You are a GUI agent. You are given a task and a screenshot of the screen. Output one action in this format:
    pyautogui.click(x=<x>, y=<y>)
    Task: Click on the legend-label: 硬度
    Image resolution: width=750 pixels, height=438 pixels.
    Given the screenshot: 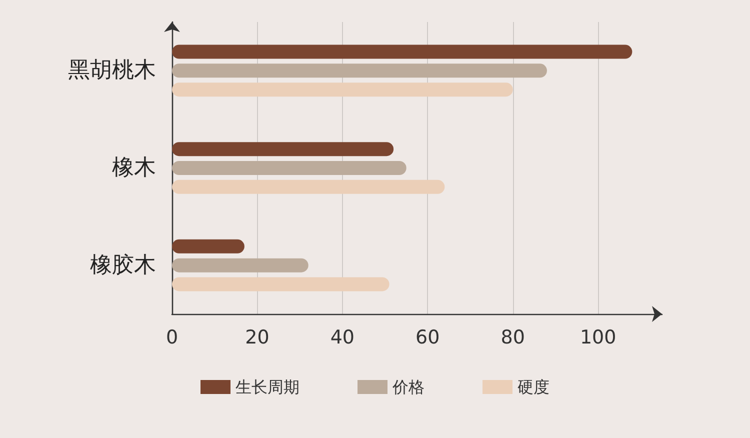 What is the action you would take?
    pyautogui.click(x=534, y=387)
    